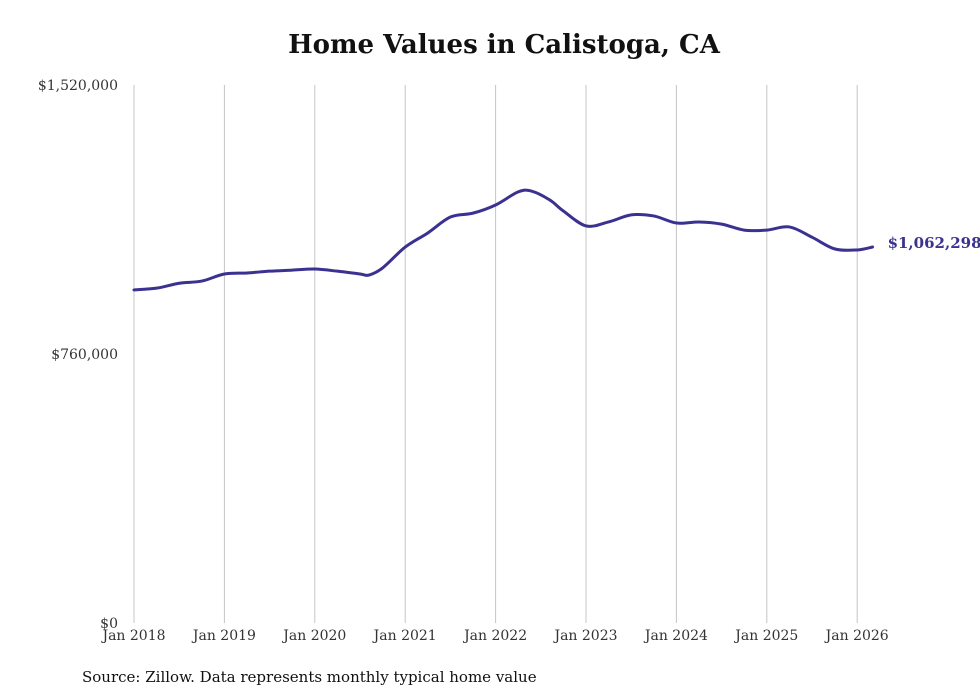  What do you see at coordinates (494, 636) in the screenshot?
I see `x-tick-label: Jan 2022` at bounding box center [494, 636].